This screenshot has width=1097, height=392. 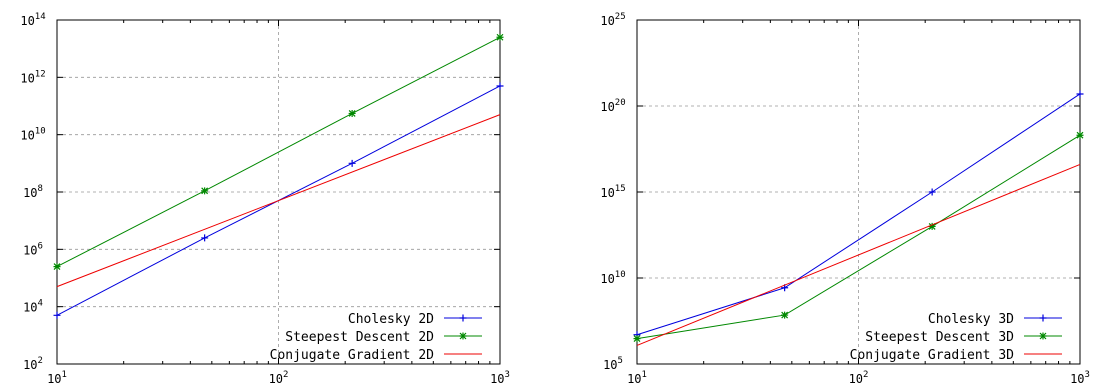 I want to click on y-tick-label: 10¹², so click(x=32, y=77).